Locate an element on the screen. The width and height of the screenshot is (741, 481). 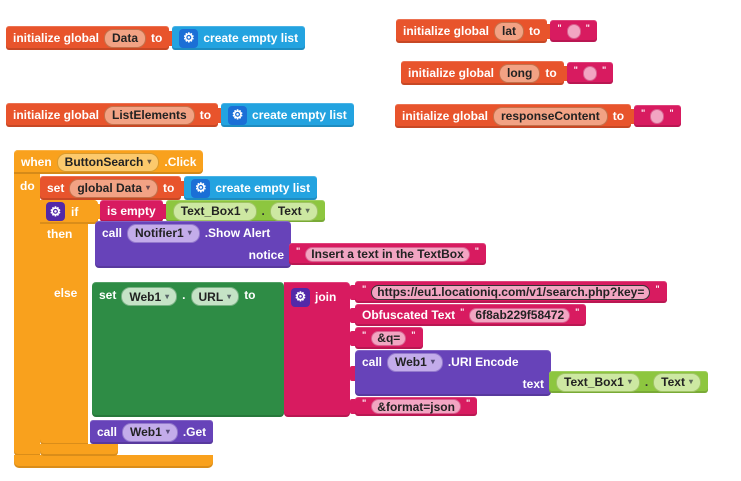
string-field: &format=json is located at coordinates (416, 406).